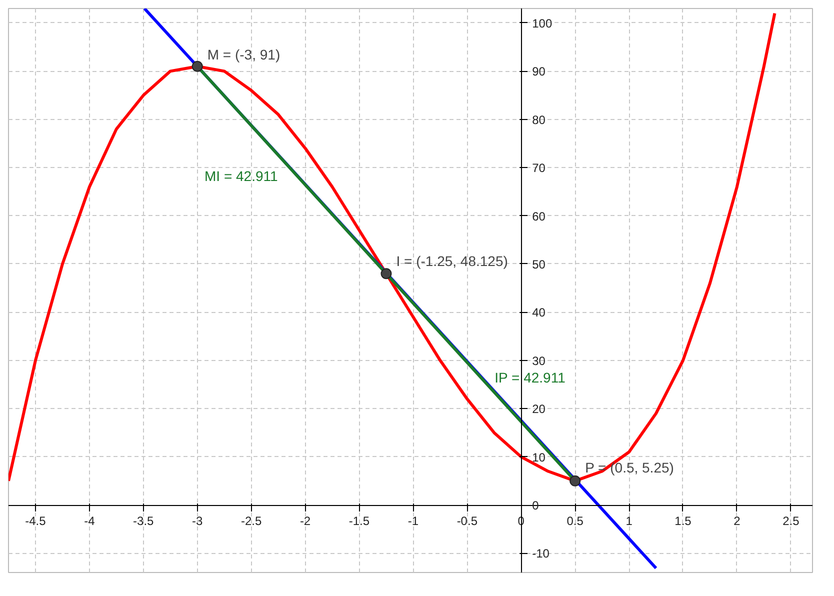 Image resolution: width=834 pixels, height=596 pixels. Describe the element at coordinates (539, 409) in the screenshot. I see `y-tick-label: 20` at that location.